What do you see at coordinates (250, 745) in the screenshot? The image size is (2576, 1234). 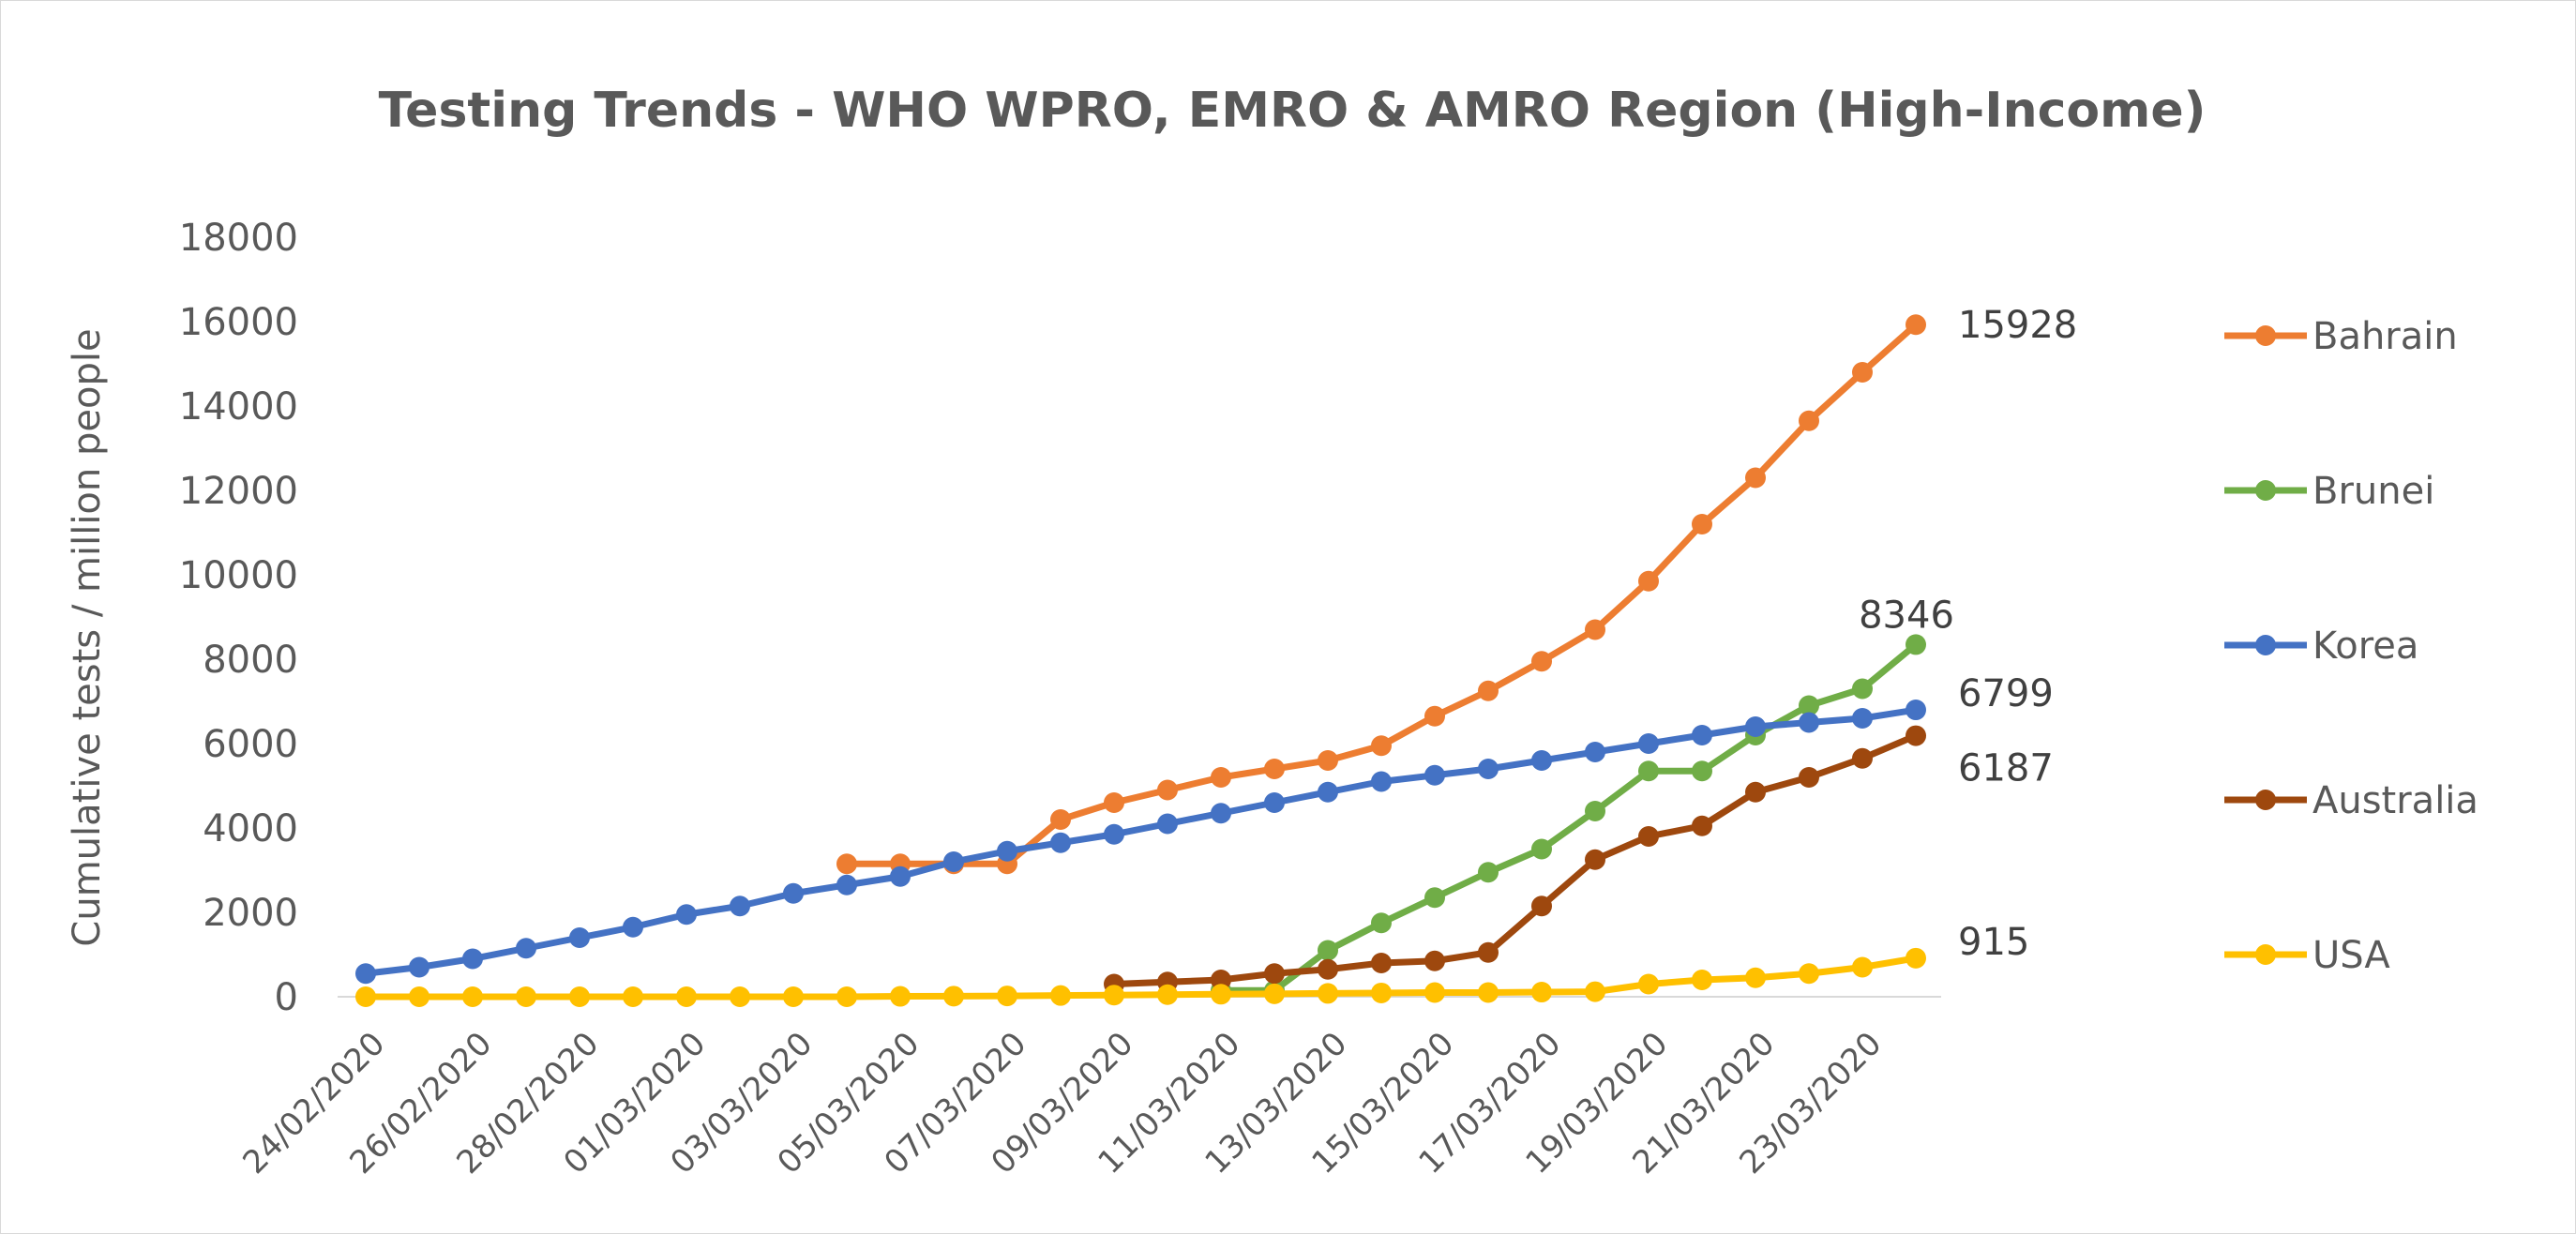 I see `y-tick-label: 6000` at bounding box center [250, 745].